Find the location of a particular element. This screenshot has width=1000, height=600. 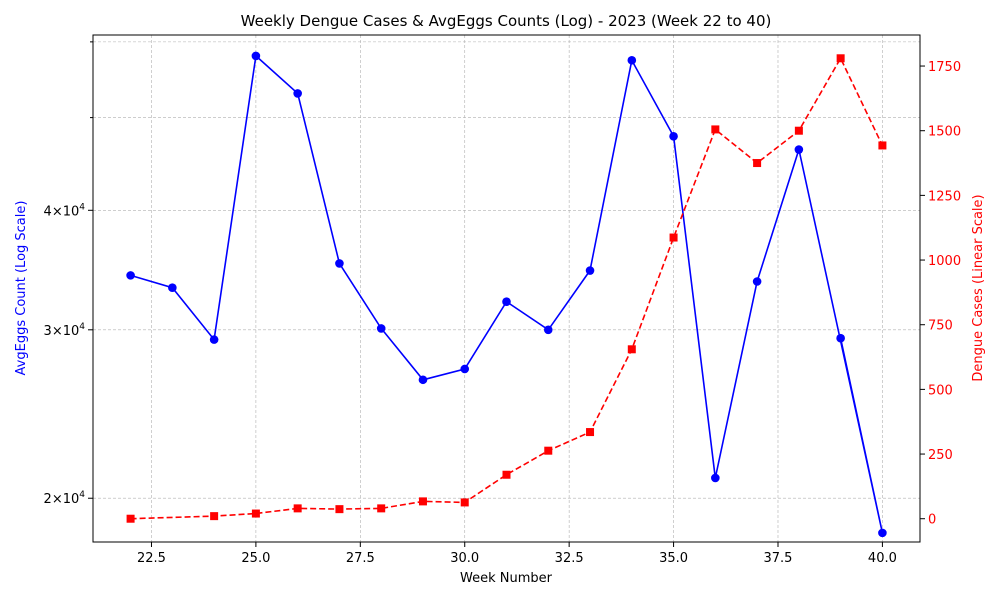

x-tick-label: 30.0 is located at coordinates (464, 558).